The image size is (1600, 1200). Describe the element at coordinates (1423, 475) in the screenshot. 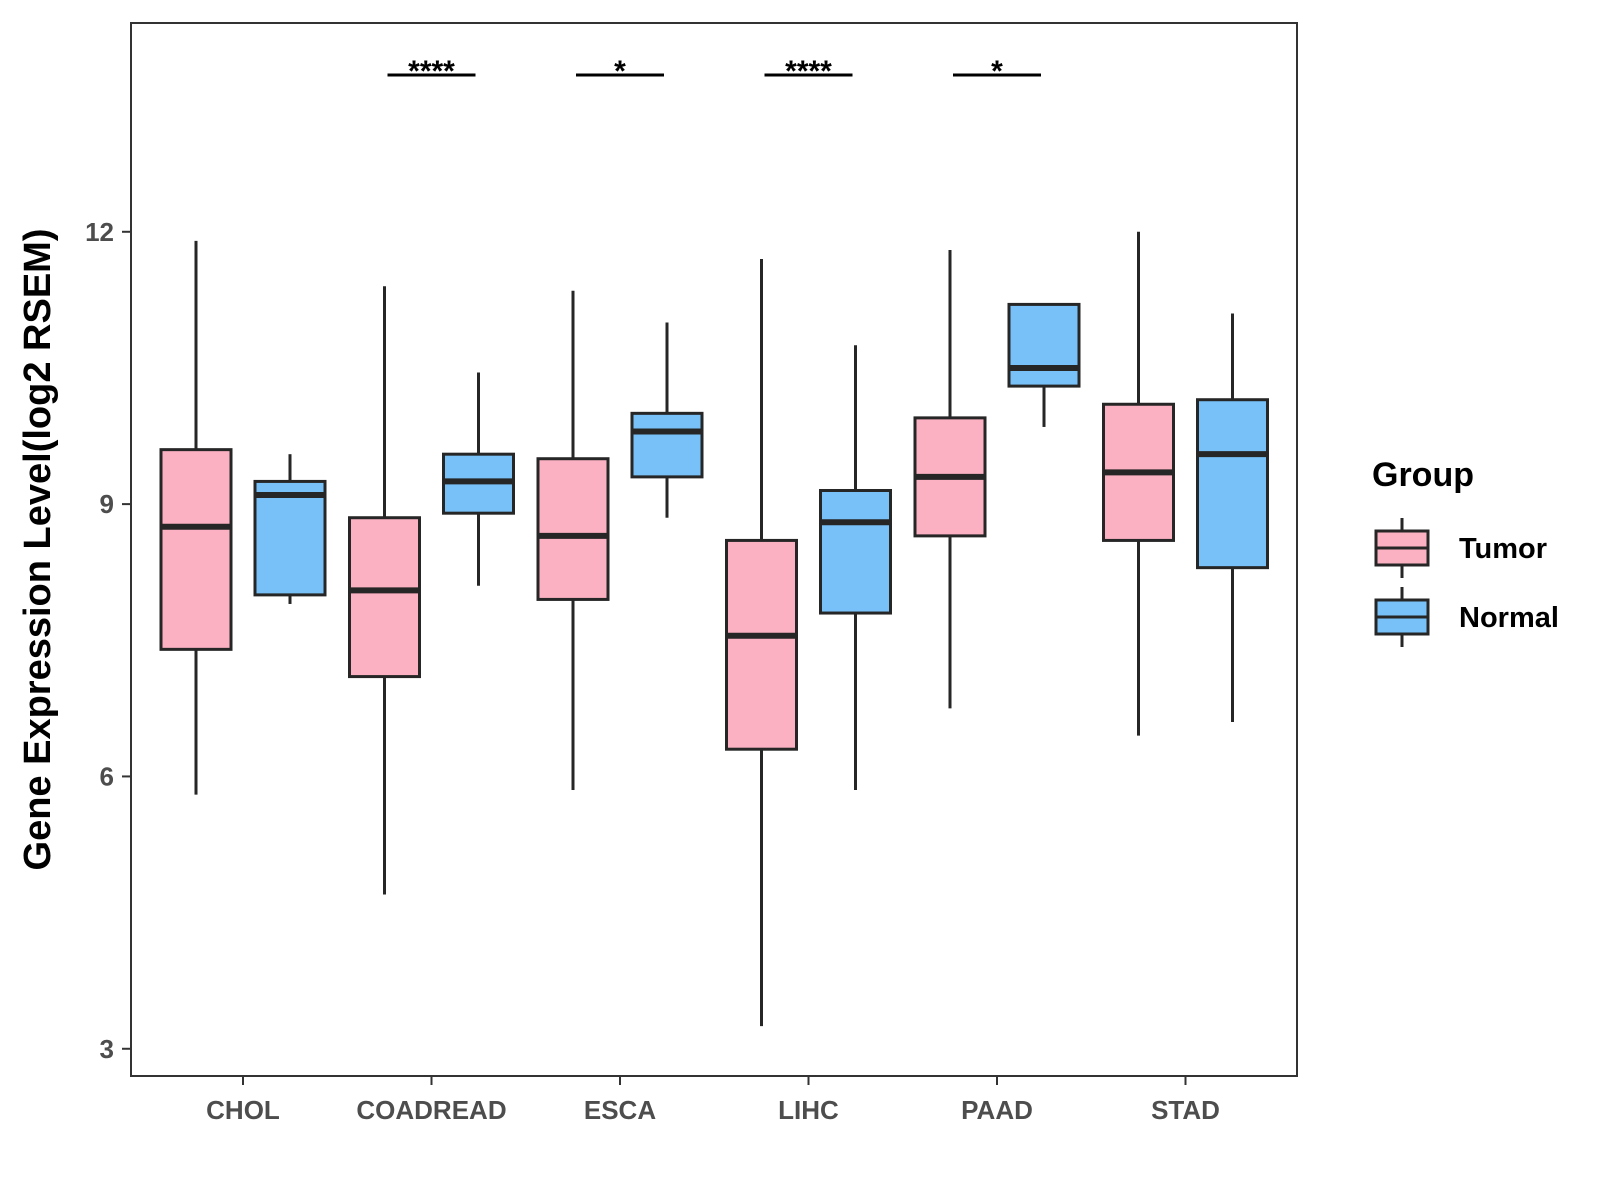

I see `legend-title: Group` at that location.